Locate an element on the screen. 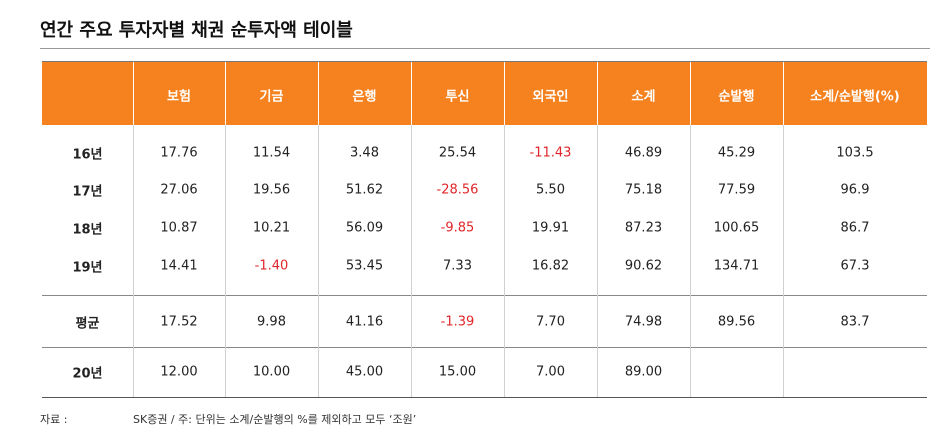 The image size is (942, 438). cell: 103.5 is located at coordinates (855, 153).